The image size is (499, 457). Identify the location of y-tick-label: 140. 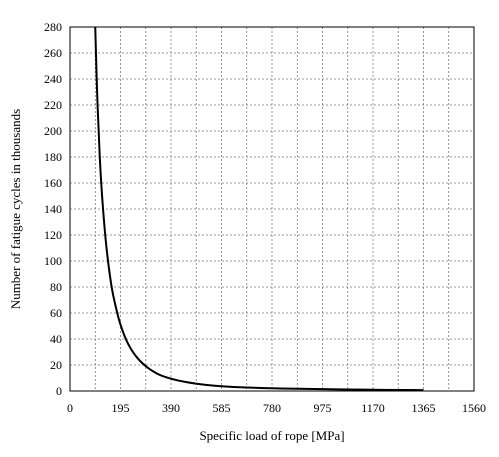
(53, 209).